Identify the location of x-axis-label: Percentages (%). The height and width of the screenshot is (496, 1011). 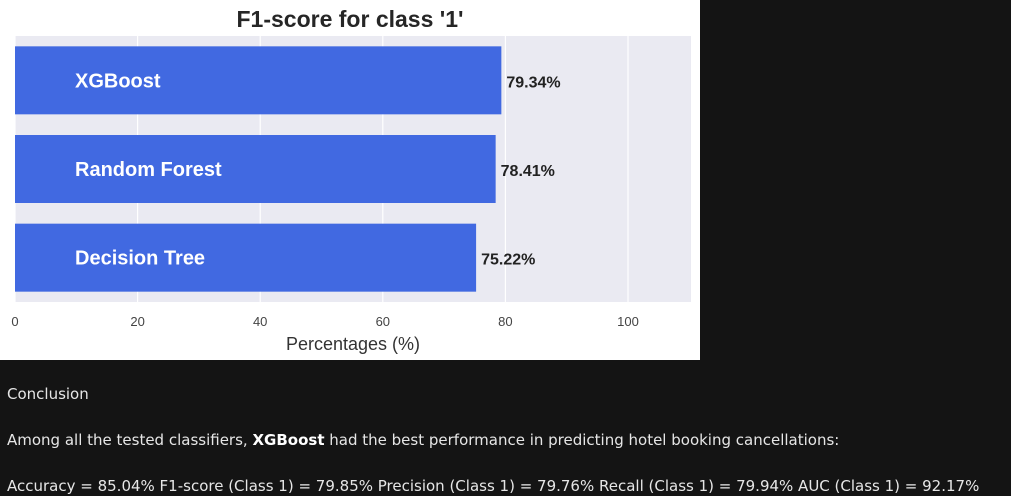
(353, 344).